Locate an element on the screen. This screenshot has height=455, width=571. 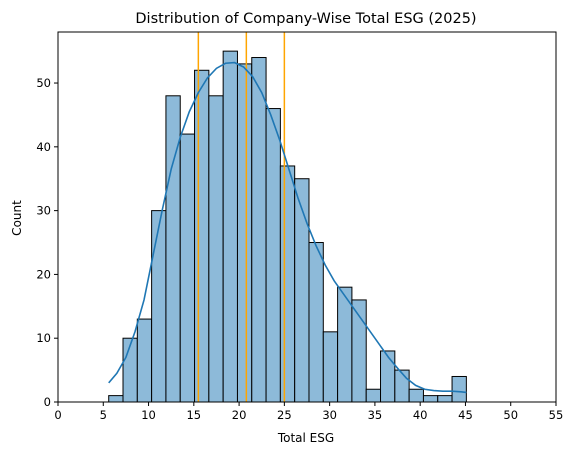
y-tick-label: 20 is located at coordinates (43, 274).